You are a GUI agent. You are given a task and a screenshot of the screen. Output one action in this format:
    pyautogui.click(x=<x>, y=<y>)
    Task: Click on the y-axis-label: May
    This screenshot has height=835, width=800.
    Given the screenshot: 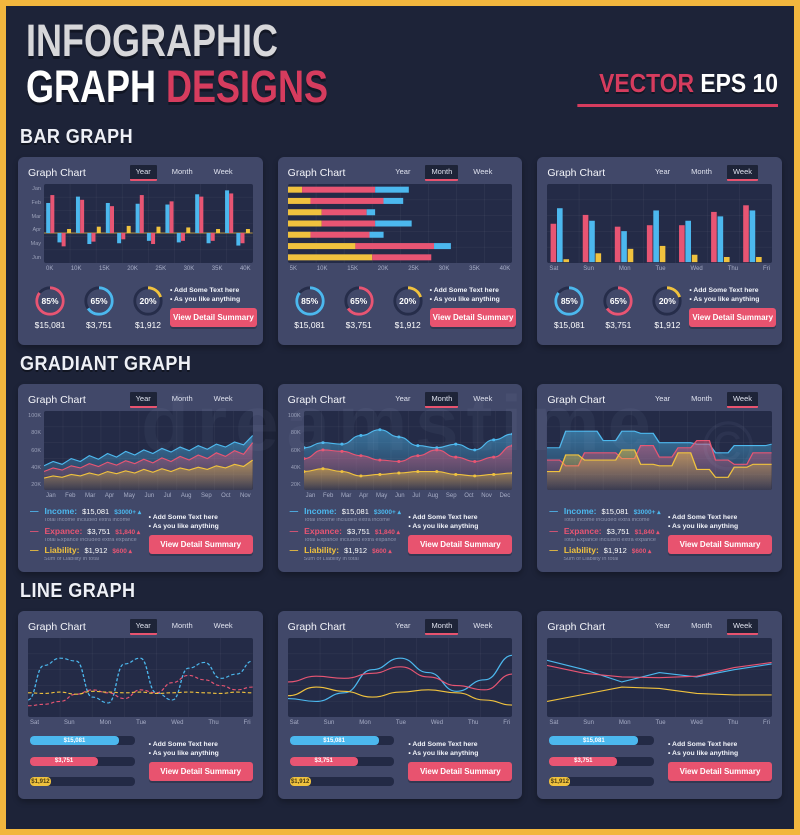 What is the action you would take?
    pyautogui.click(x=35, y=244)
    